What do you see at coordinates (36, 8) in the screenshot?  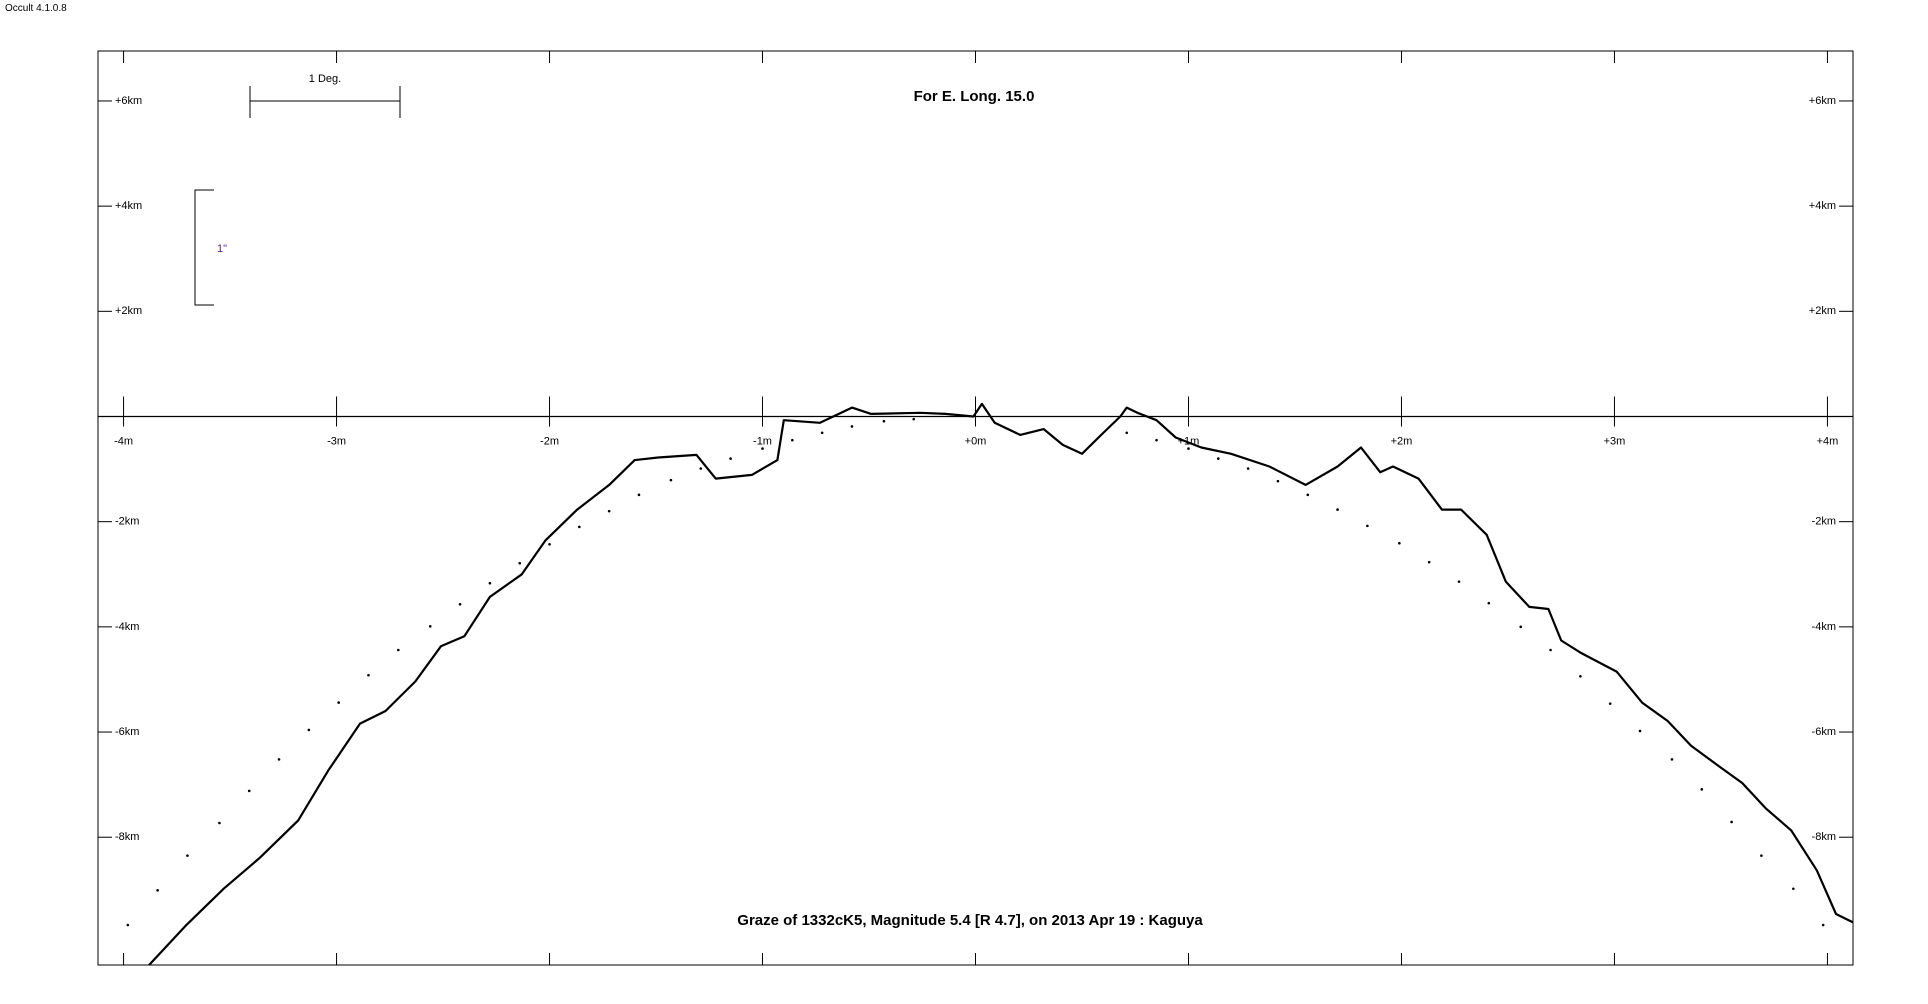 I see `app-version: Occult 4.1.0.8` at bounding box center [36, 8].